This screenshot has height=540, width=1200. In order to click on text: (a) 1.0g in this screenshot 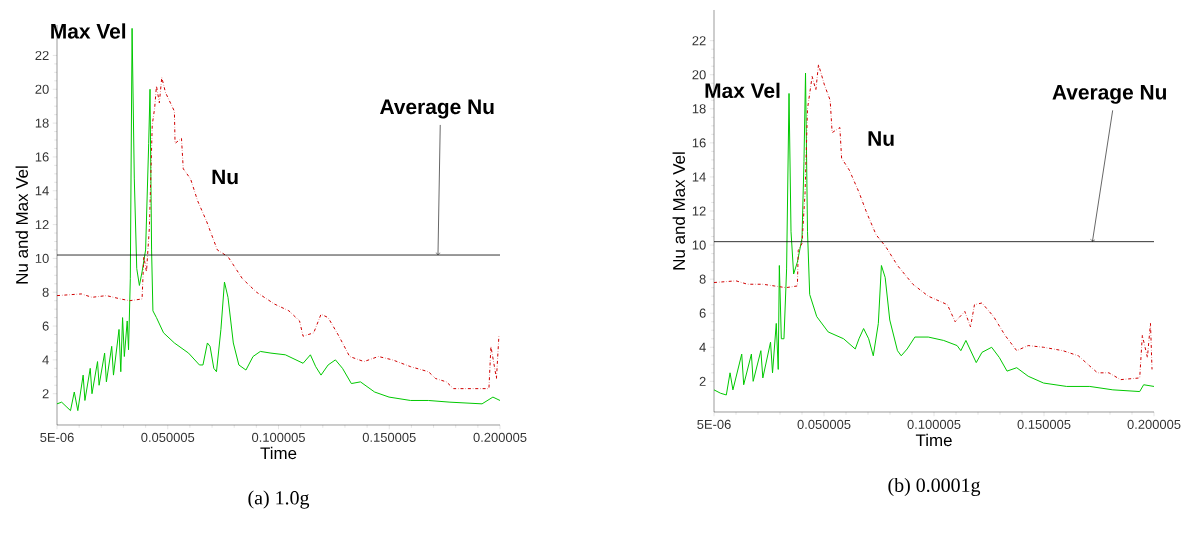, I will do `click(279, 499)`.